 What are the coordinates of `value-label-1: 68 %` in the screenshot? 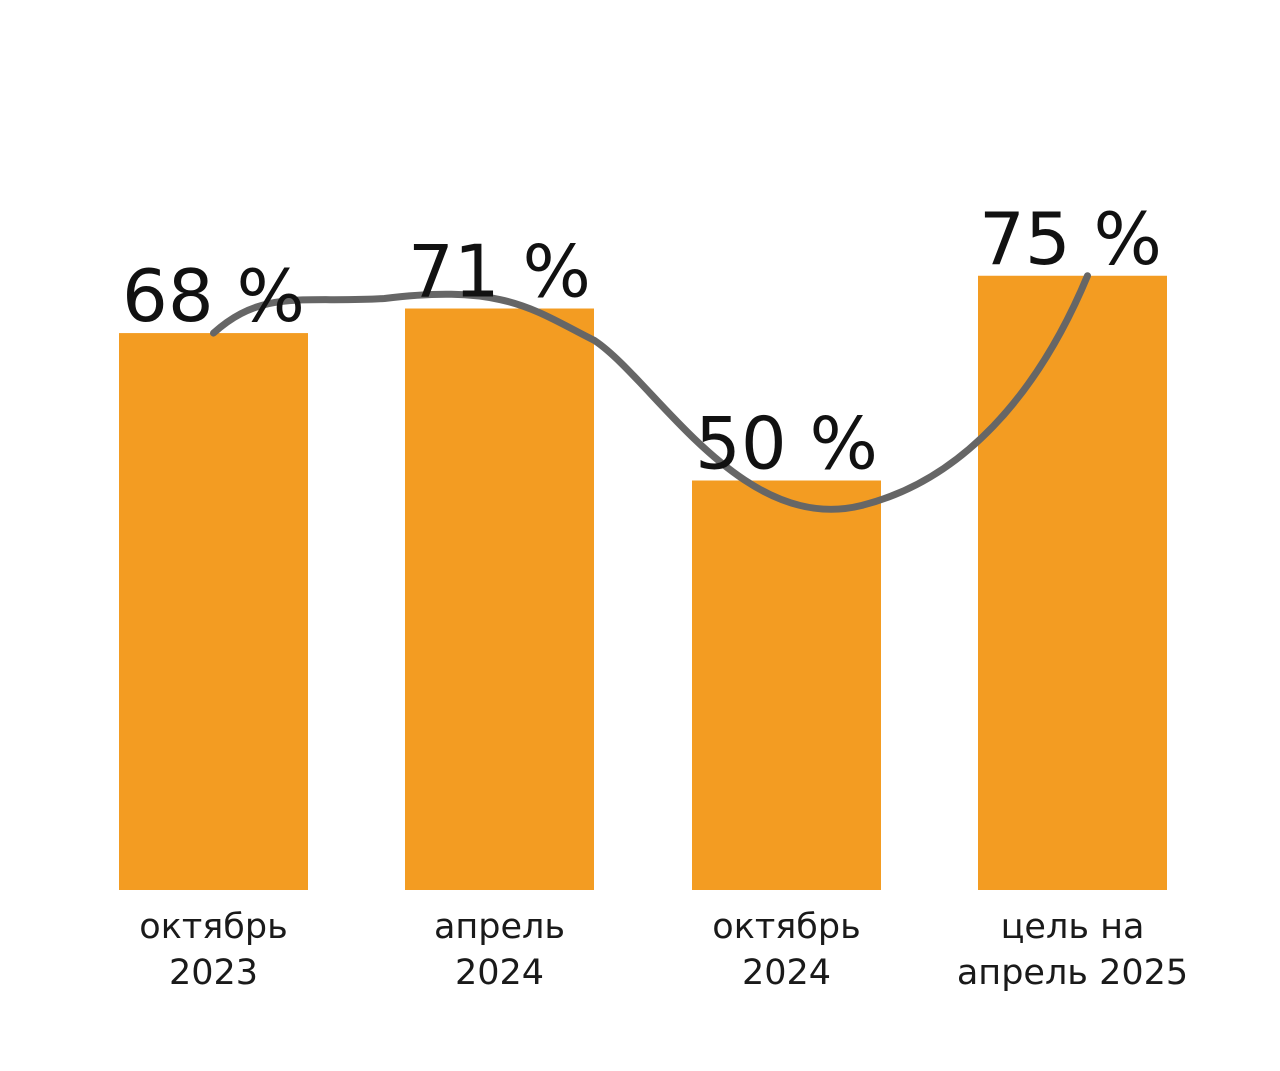 It's located at (213, 296).